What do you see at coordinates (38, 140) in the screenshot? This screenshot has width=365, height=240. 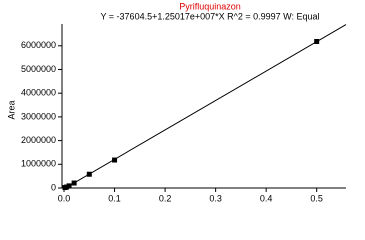 I see `y-tick-label: 2000000` at bounding box center [38, 140].